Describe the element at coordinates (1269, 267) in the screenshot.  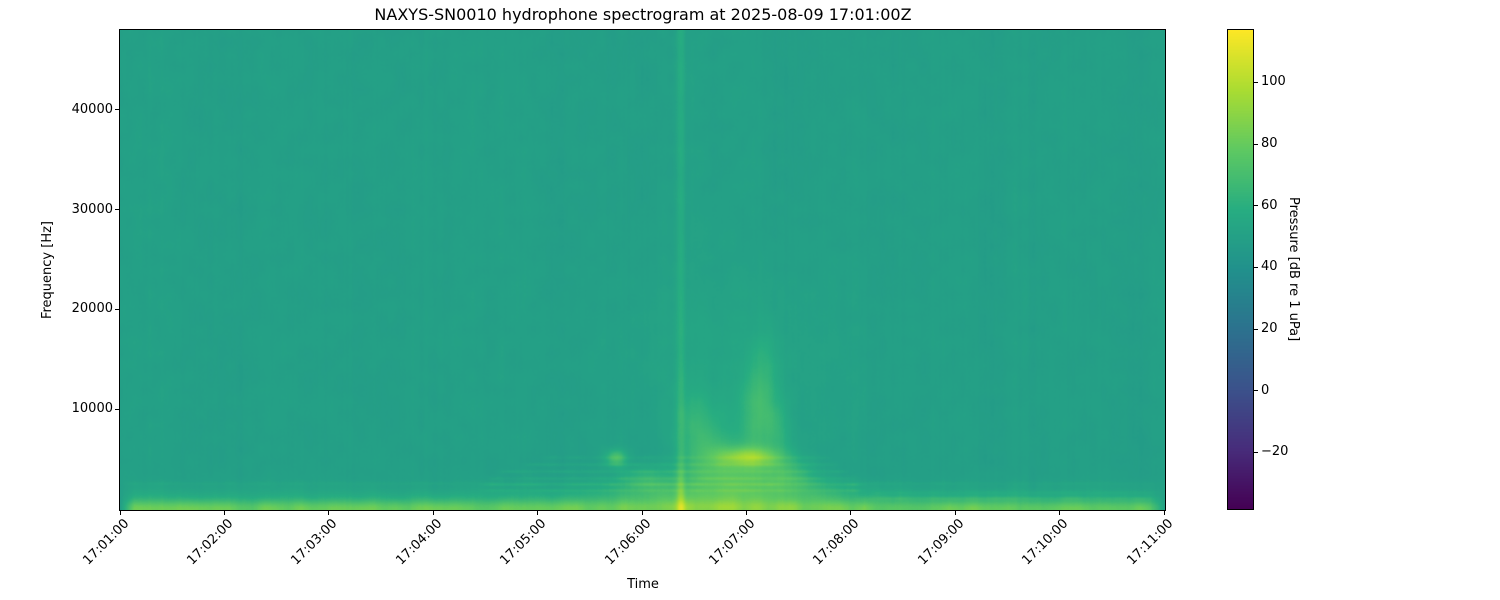
I see `colorbar-tick-label: 40` at that location.